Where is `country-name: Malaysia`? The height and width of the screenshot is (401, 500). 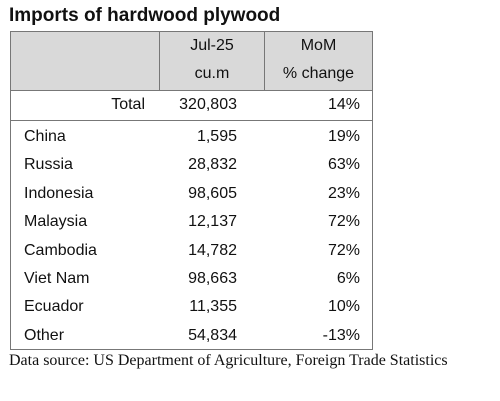
country-name: Malaysia is located at coordinates (56, 222).